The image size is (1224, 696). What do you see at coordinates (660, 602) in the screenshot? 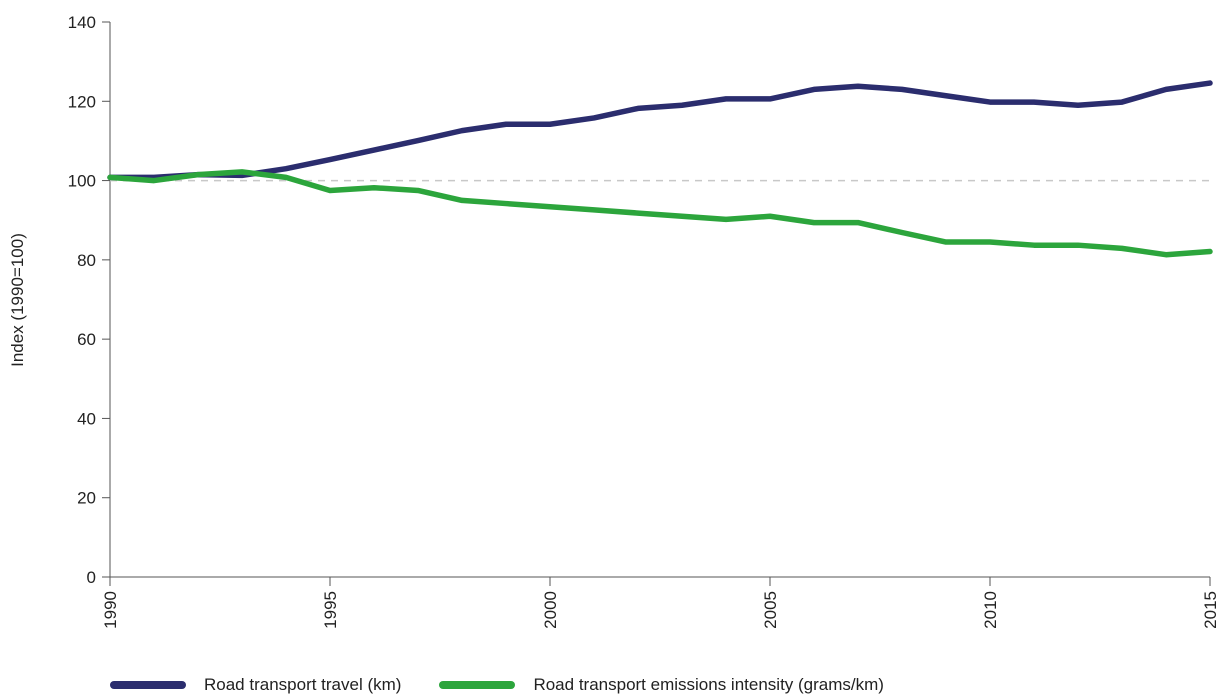
I see `x-axis: 1990 1995 2000 2005 2010 2015` at bounding box center [660, 602].